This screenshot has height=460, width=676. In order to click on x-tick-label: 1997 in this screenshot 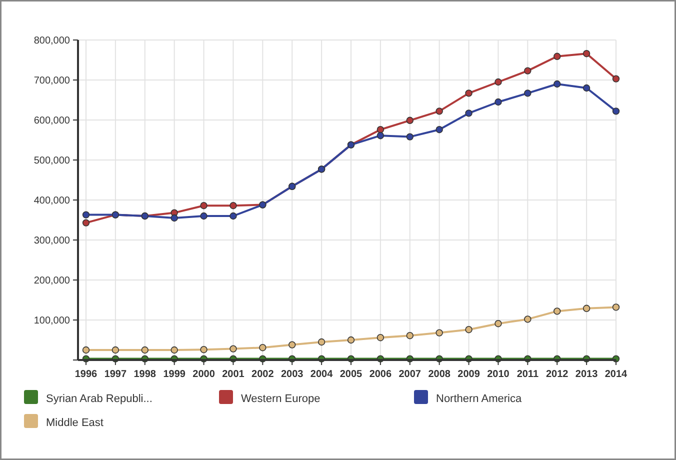, I will do `click(116, 374)`.